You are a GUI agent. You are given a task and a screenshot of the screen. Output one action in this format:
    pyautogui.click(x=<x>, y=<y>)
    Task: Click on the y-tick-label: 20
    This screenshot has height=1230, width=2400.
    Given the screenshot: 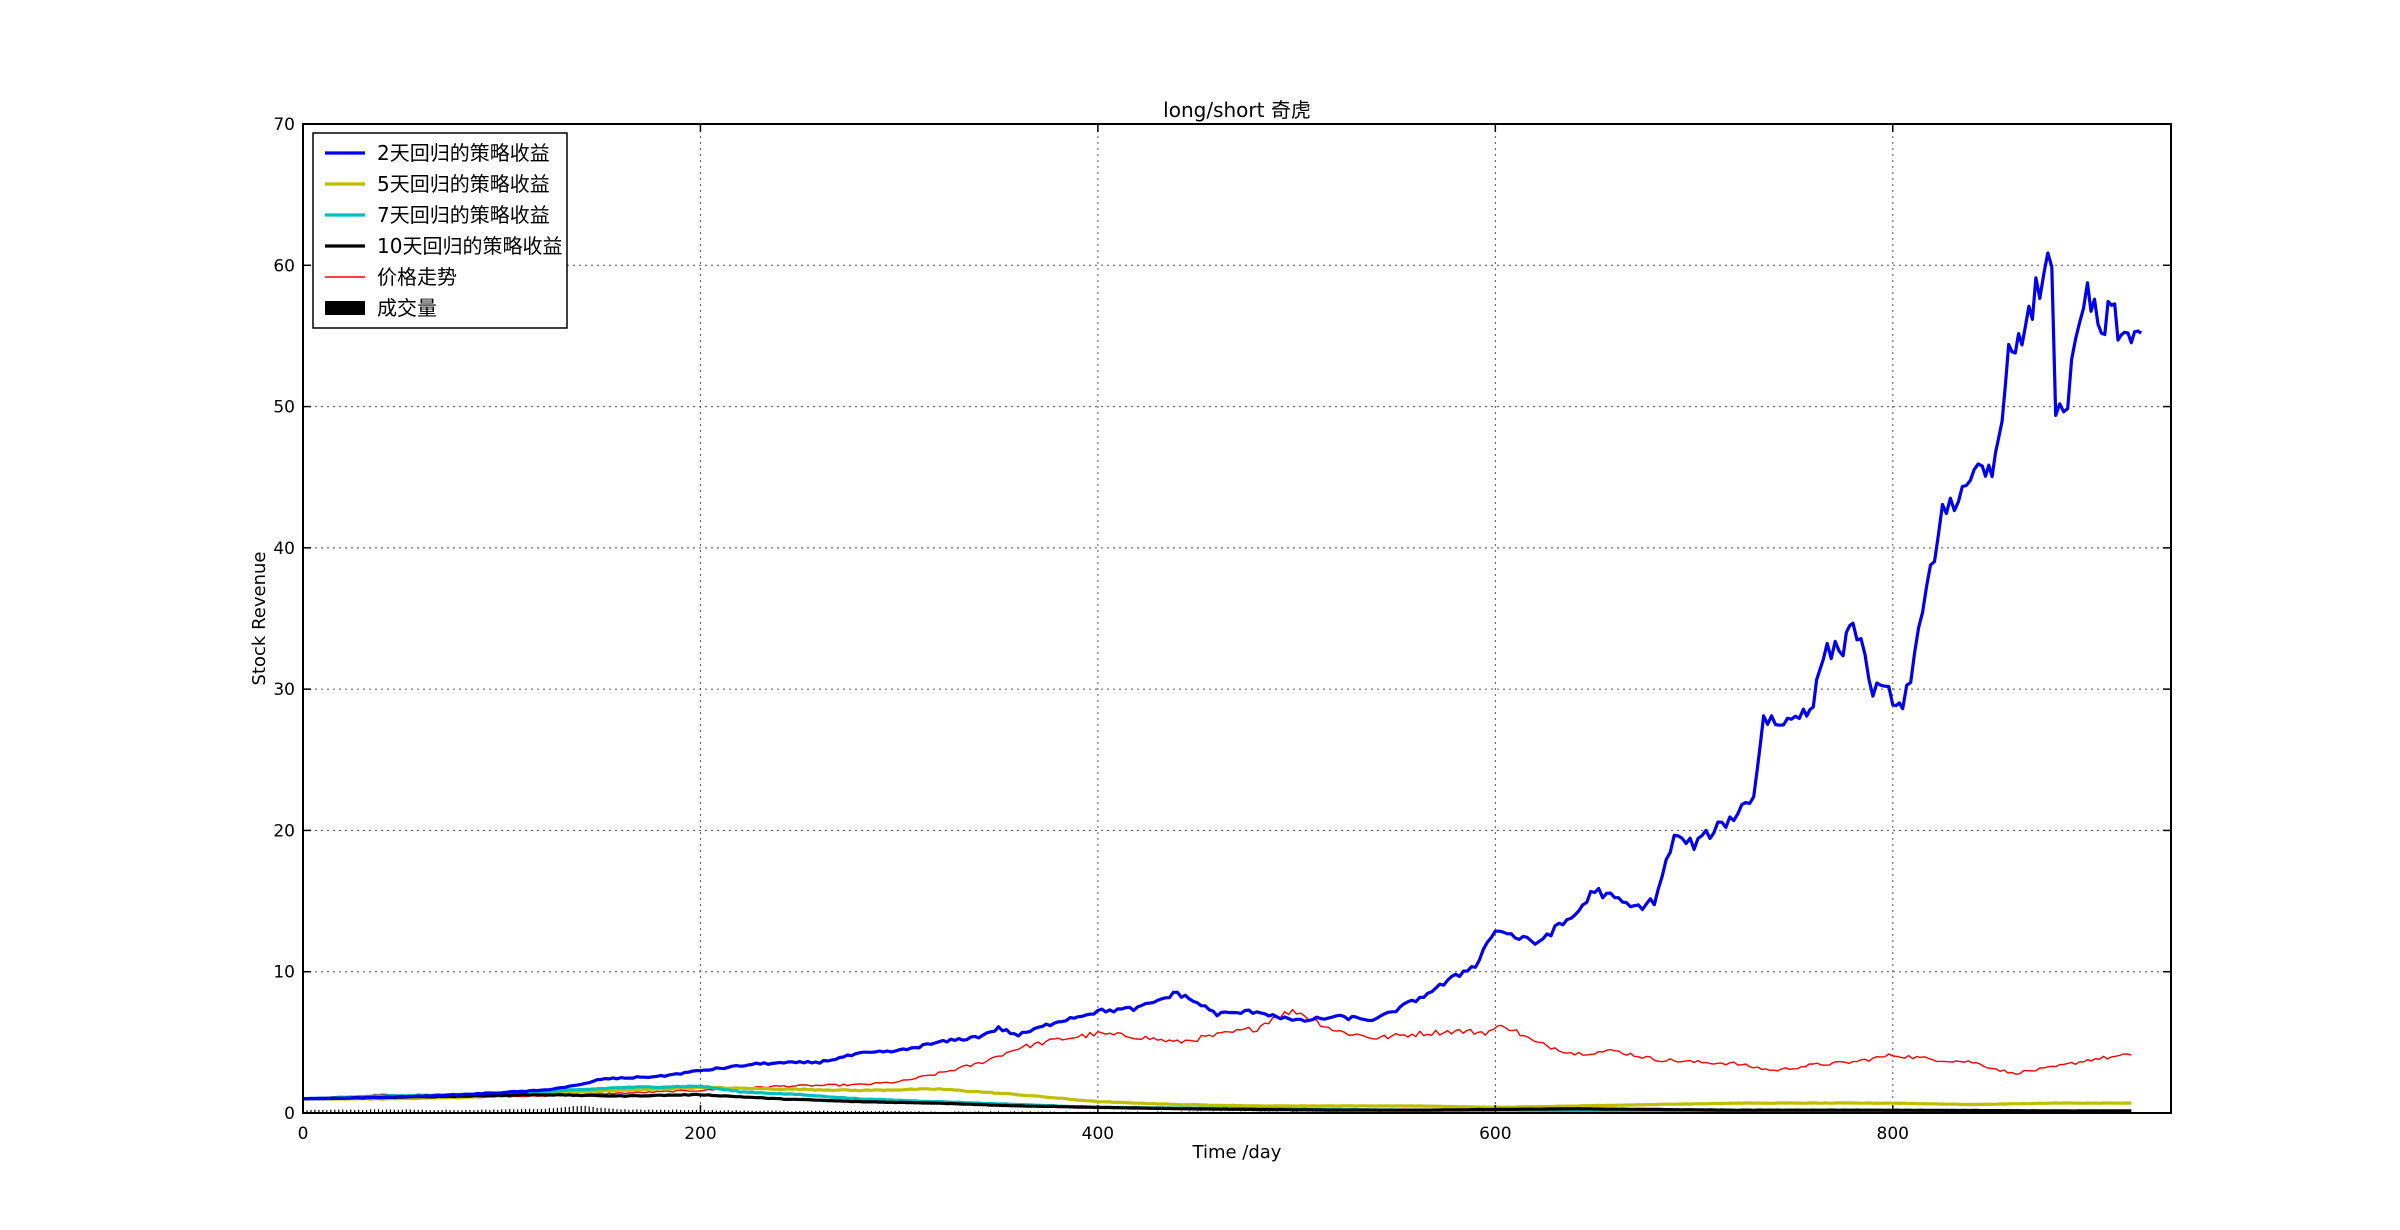 What is the action you would take?
    pyautogui.click(x=284, y=831)
    